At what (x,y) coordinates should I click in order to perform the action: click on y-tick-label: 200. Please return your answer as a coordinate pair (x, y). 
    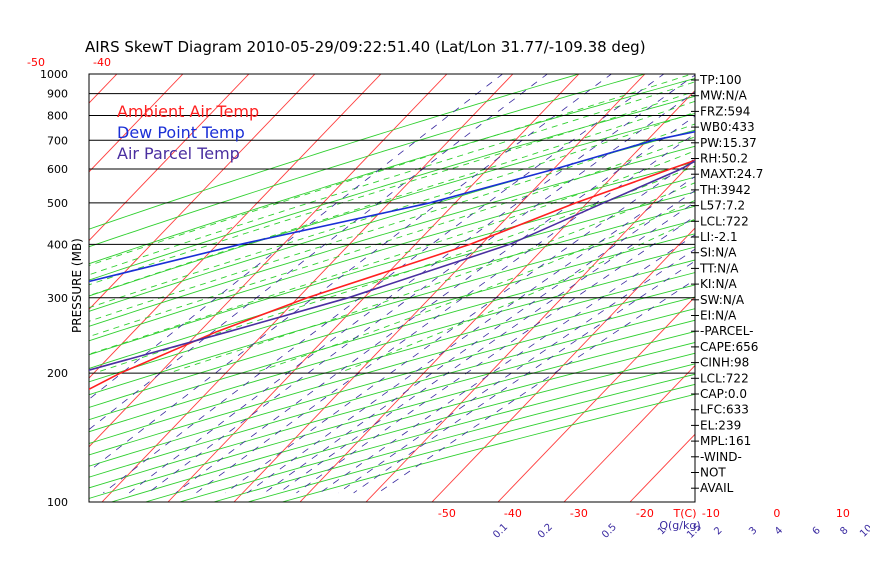
    Looking at the image, I should click on (57, 373).